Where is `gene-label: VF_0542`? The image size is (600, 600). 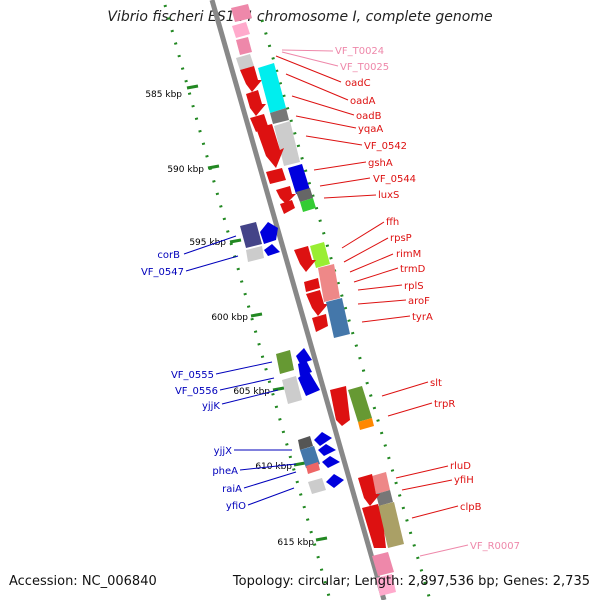
gene-label: VF_0542 is located at coordinates (385, 146).